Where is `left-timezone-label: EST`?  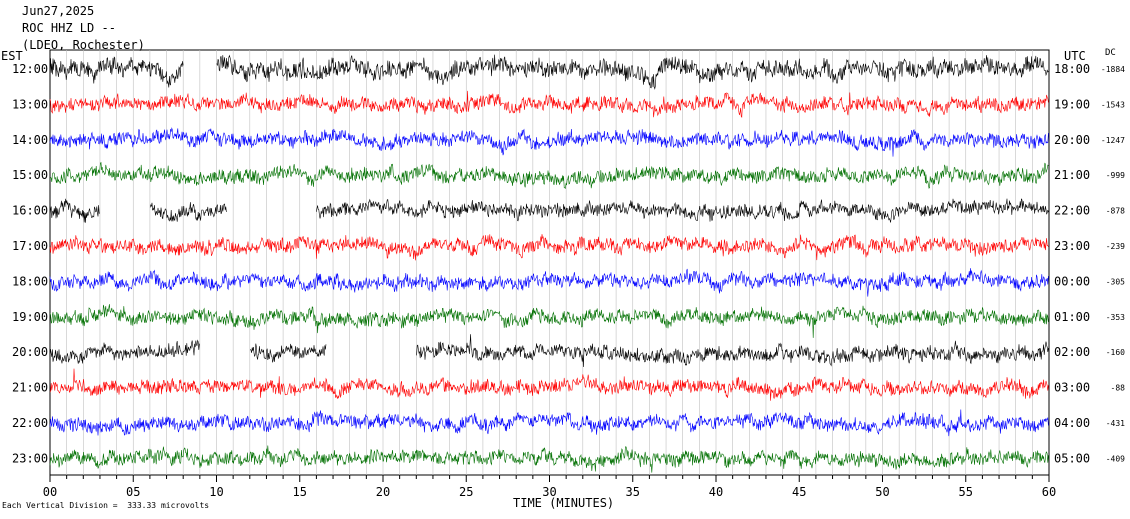 left-timezone-label: EST is located at coordinates (12, 56).